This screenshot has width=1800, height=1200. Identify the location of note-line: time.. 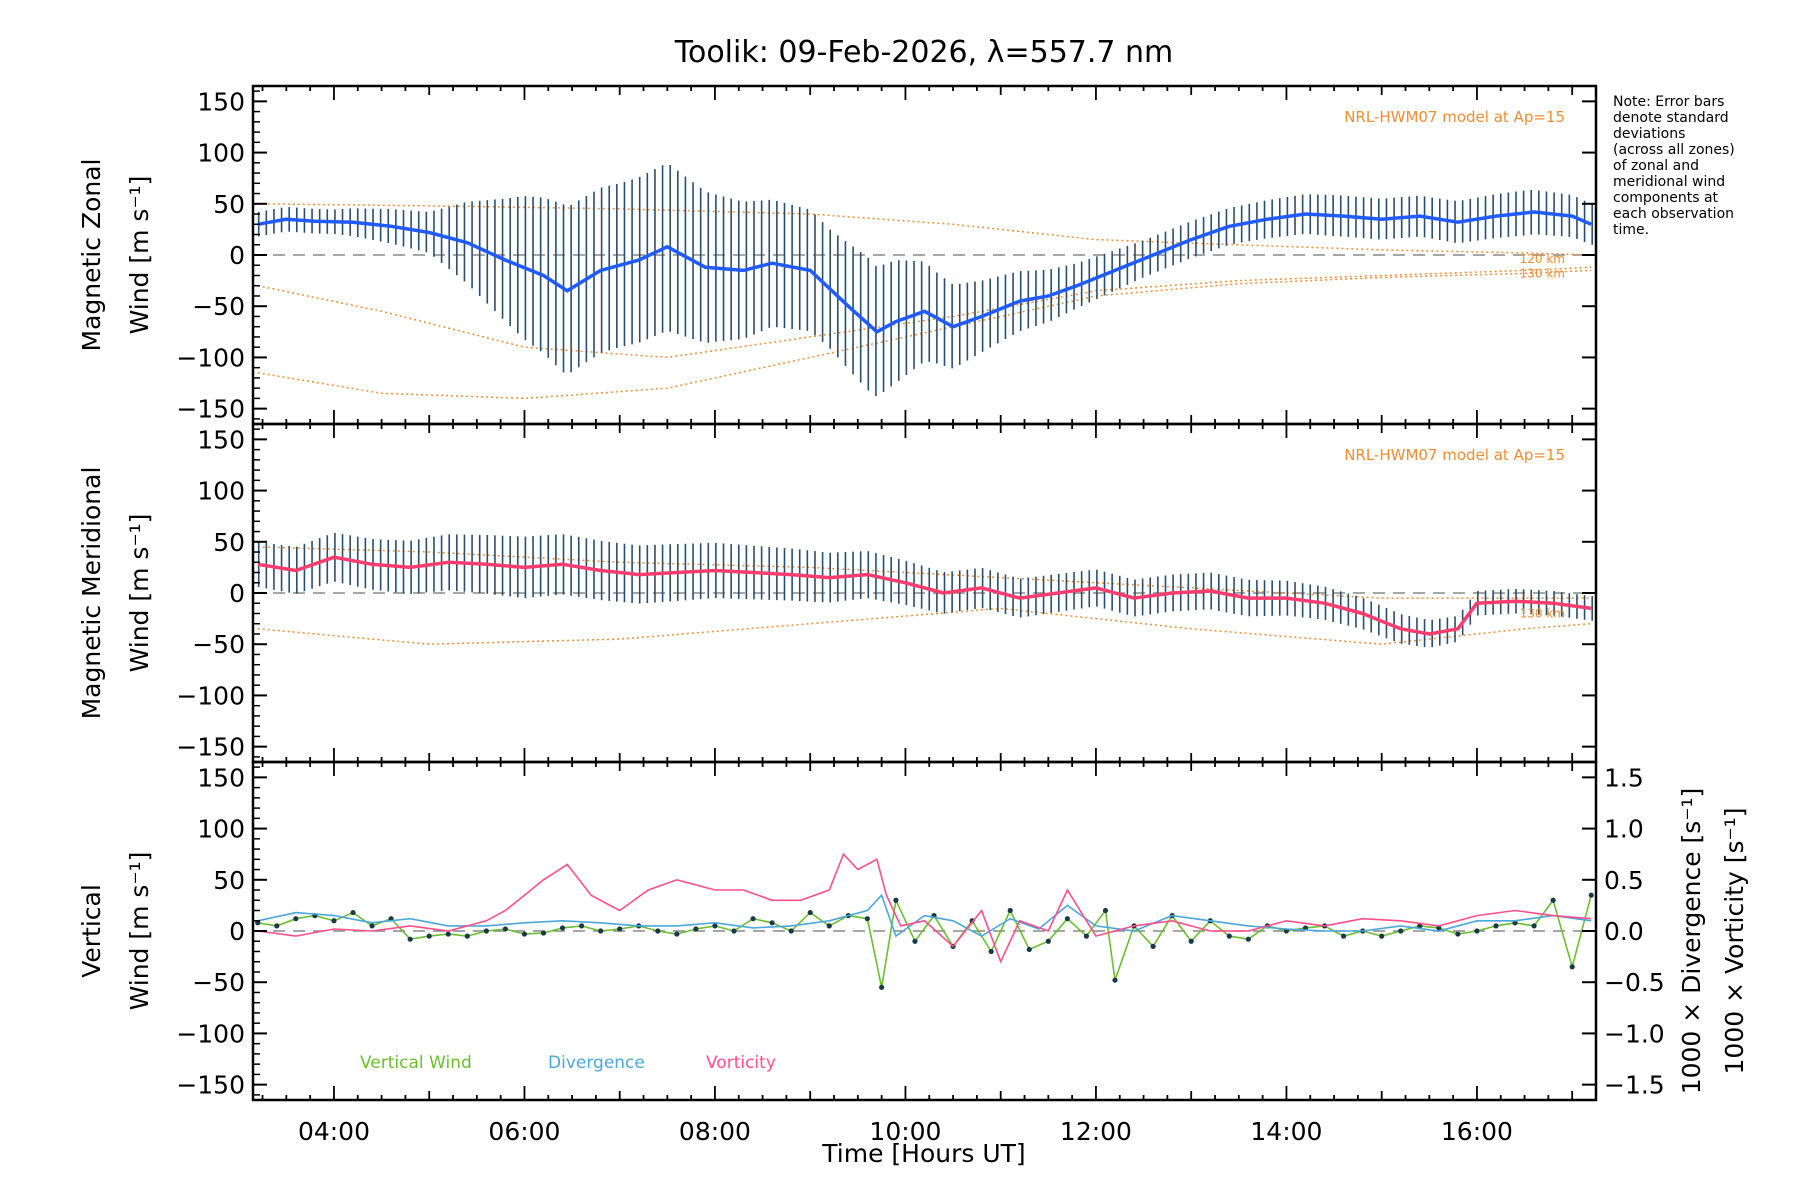
(1631, 230).